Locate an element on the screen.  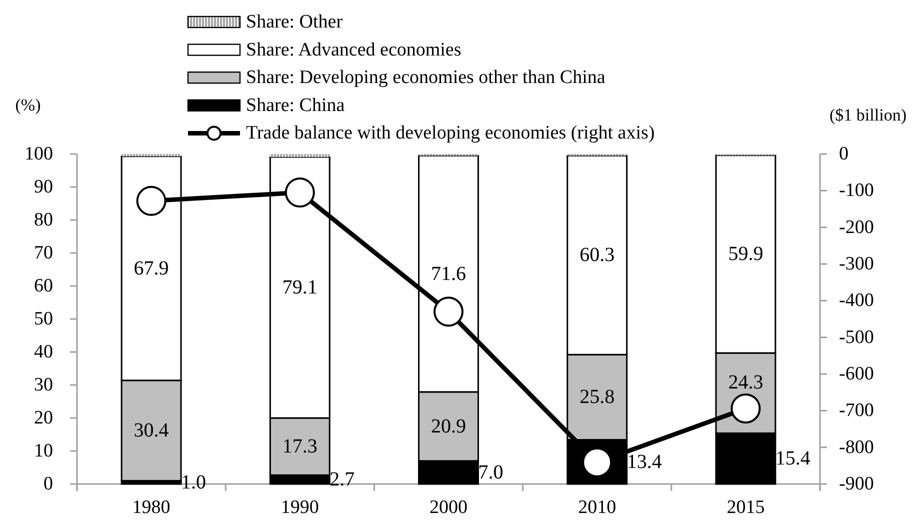
y-tick-label: 90 is located at coordinates (43, 187).